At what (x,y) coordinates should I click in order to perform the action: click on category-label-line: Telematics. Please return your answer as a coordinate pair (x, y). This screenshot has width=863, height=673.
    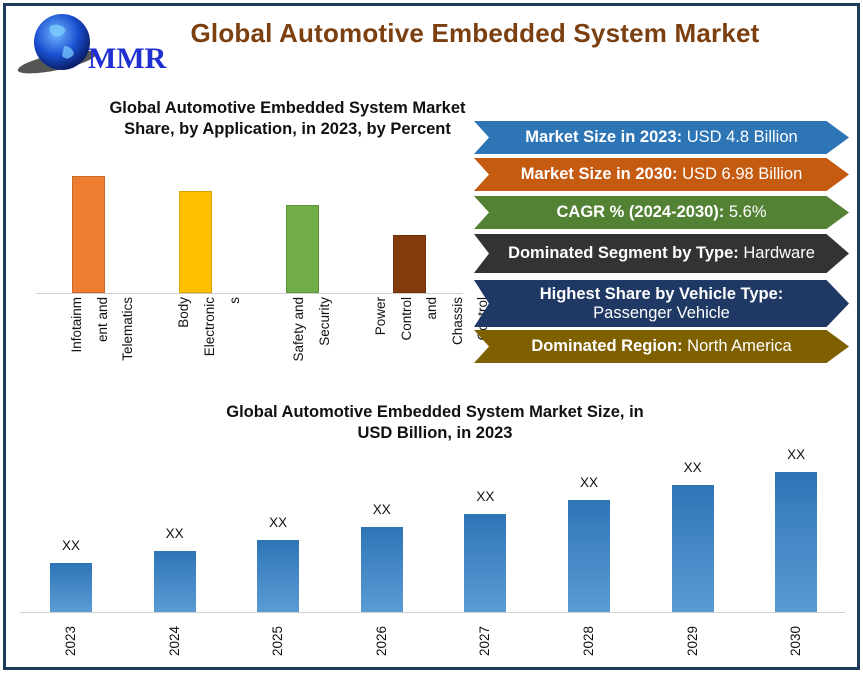
    Looking at the image, I should click on (127, 329).